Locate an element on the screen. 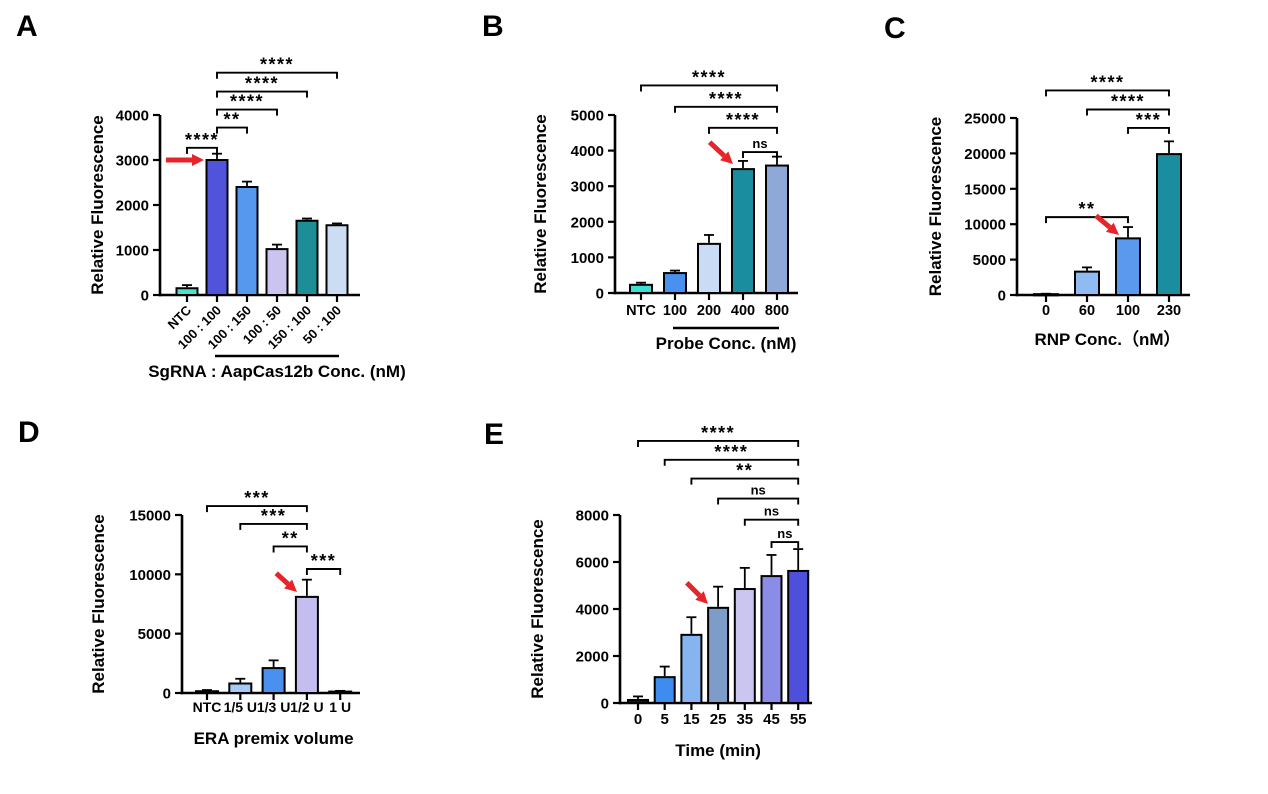  y-tick-label: 25000 is located at coordinates (985, 119).